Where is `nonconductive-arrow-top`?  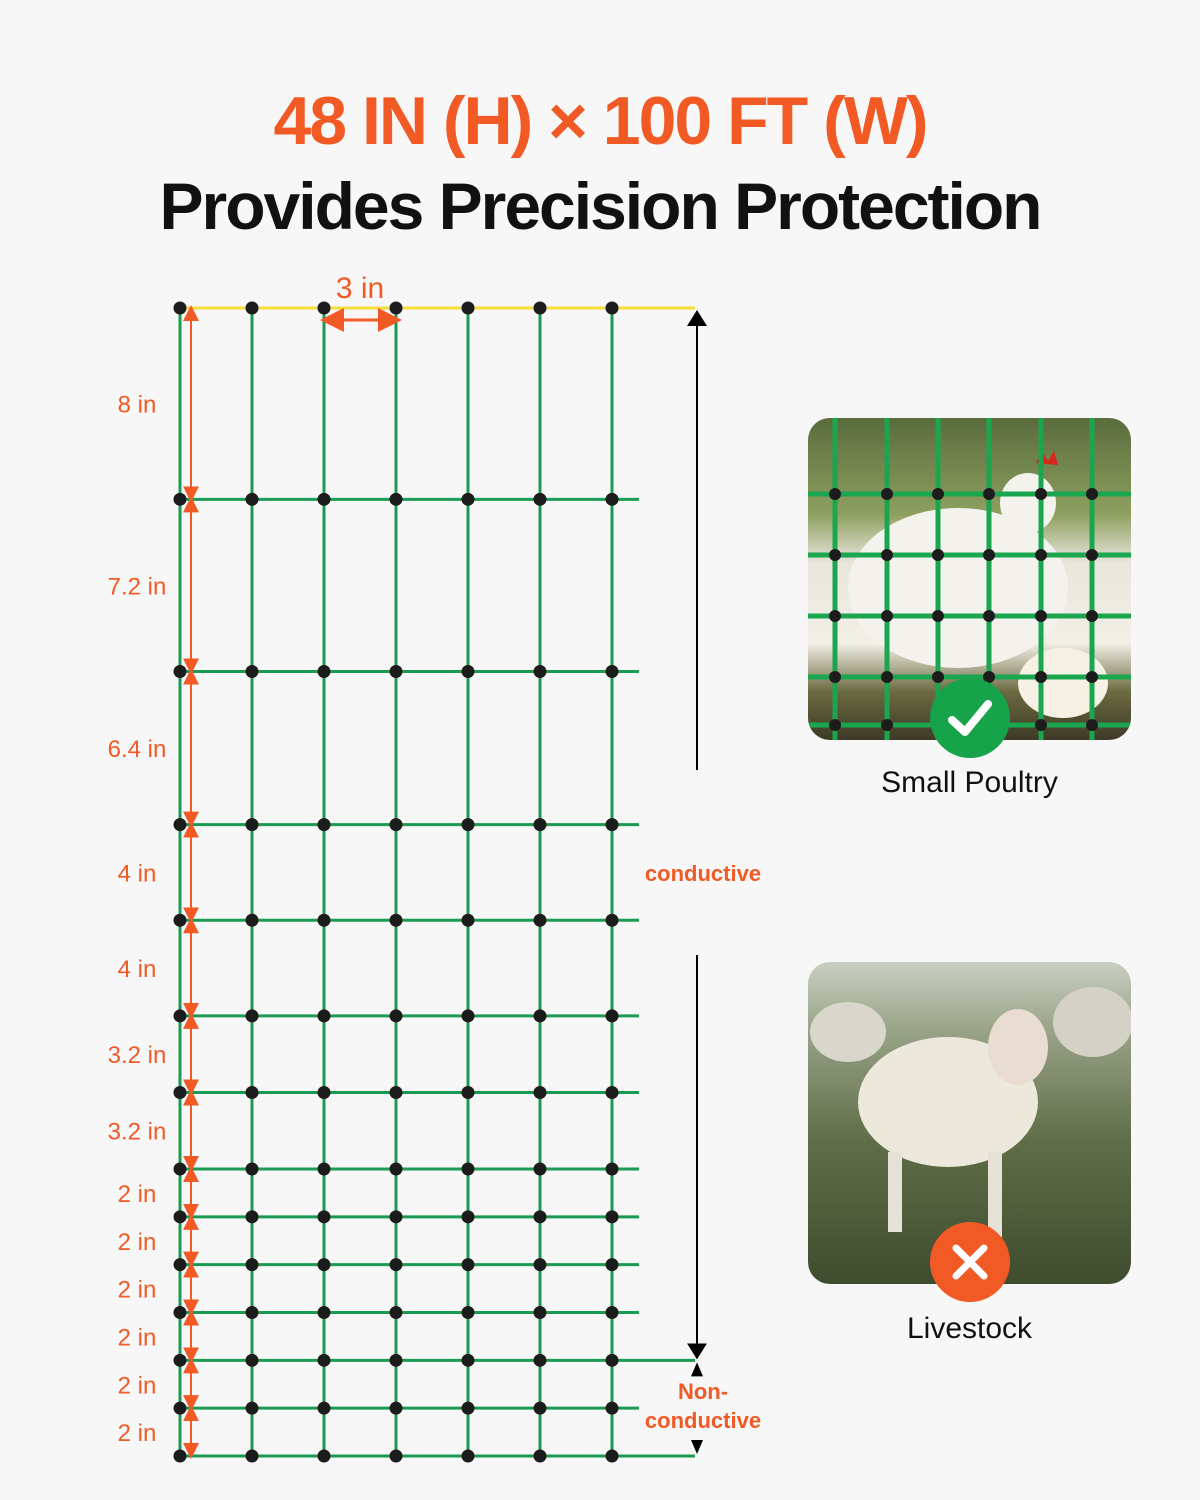 nonconductive-arrow-top is located at coordinates (697, 1369).